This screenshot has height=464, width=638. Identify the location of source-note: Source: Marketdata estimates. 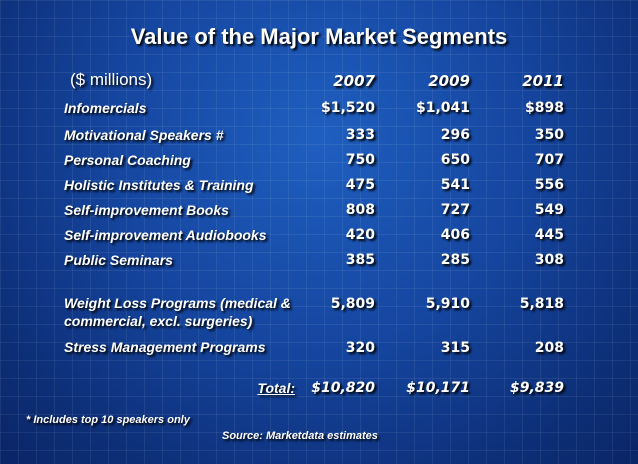
(300, 436).